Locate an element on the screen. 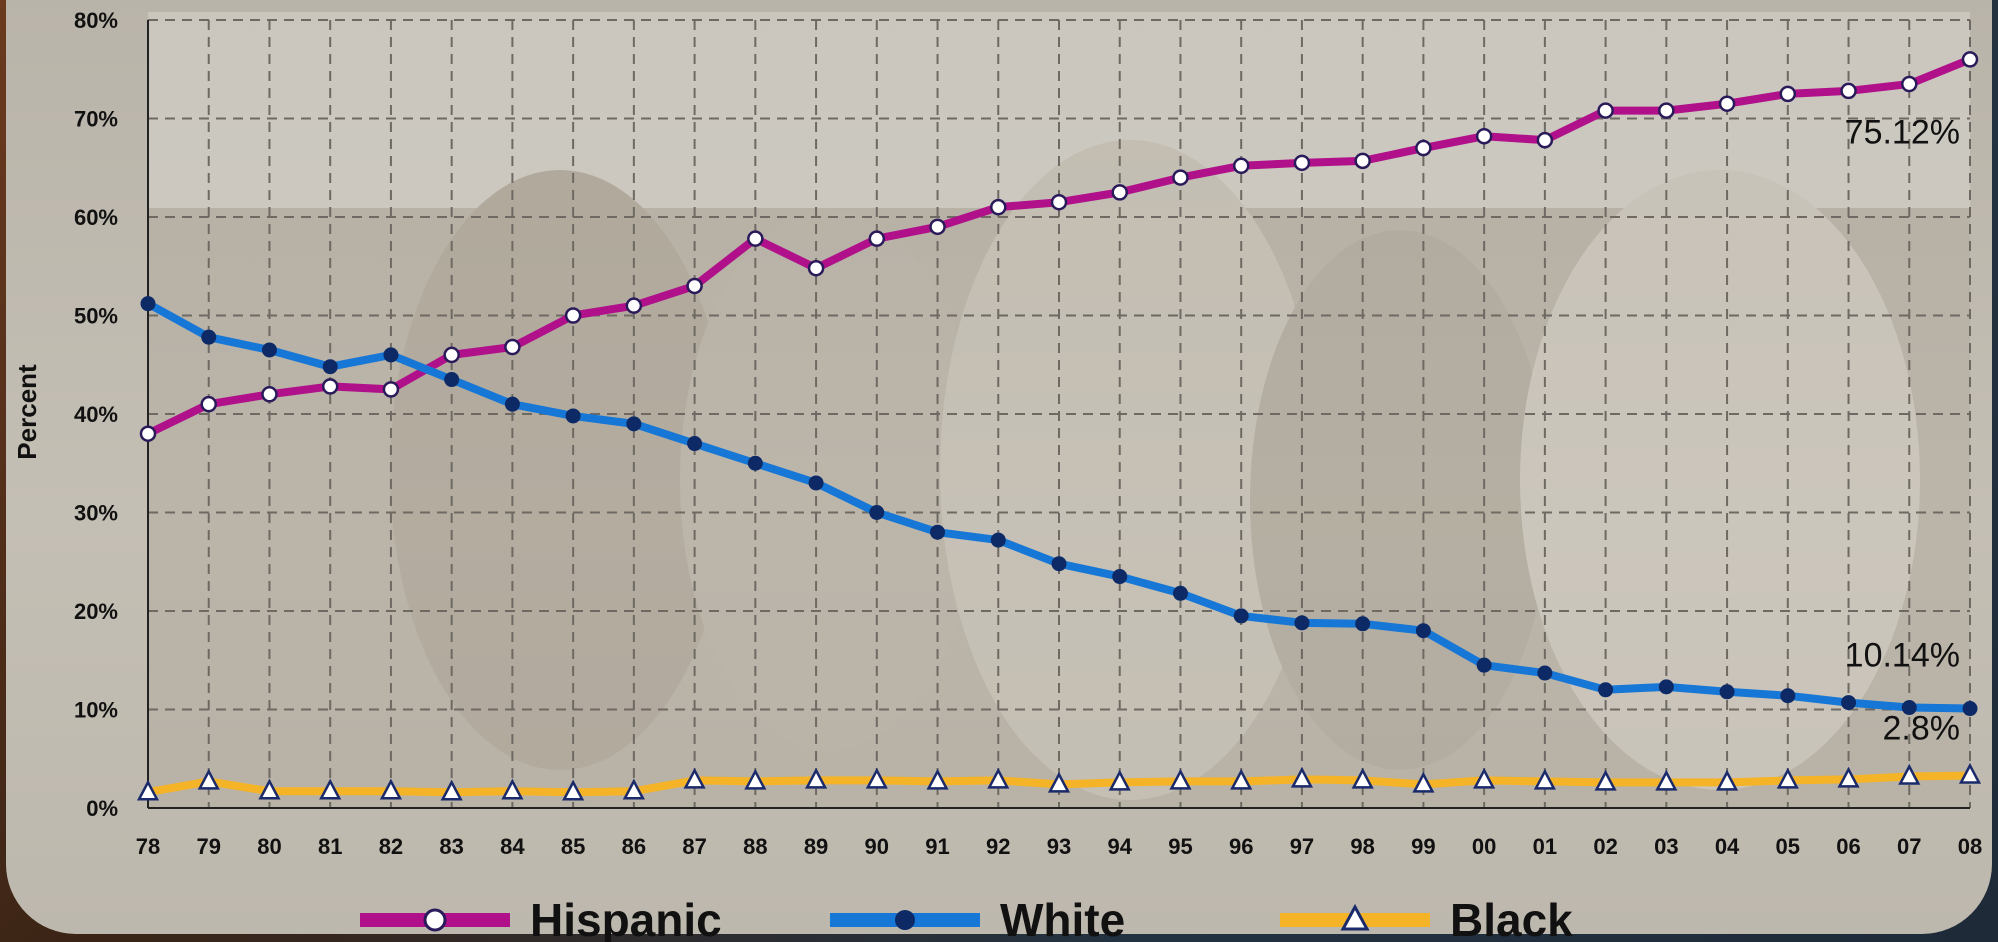 This screenshot has width=1998, height=942. y-tick-label: 20% is located at coordinates (96, 611).